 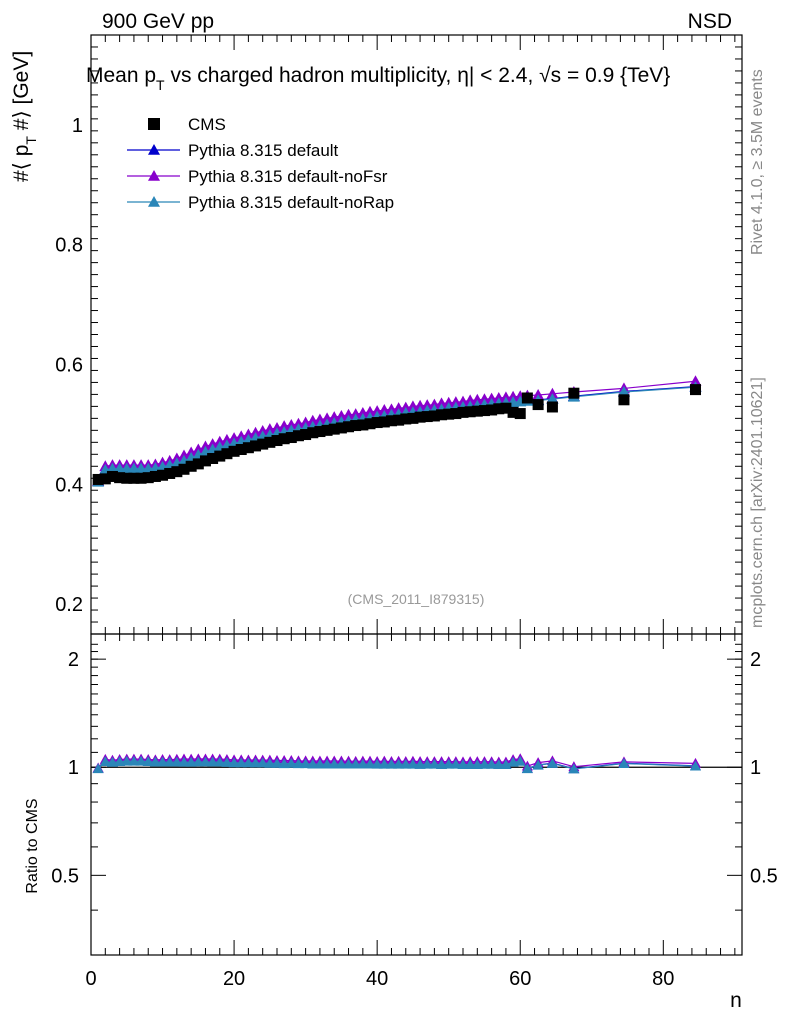 What do you see at coordinates (77, 126) in the screenshot?
I see `y-tick-label: 1` at bounding box center [77, 126].